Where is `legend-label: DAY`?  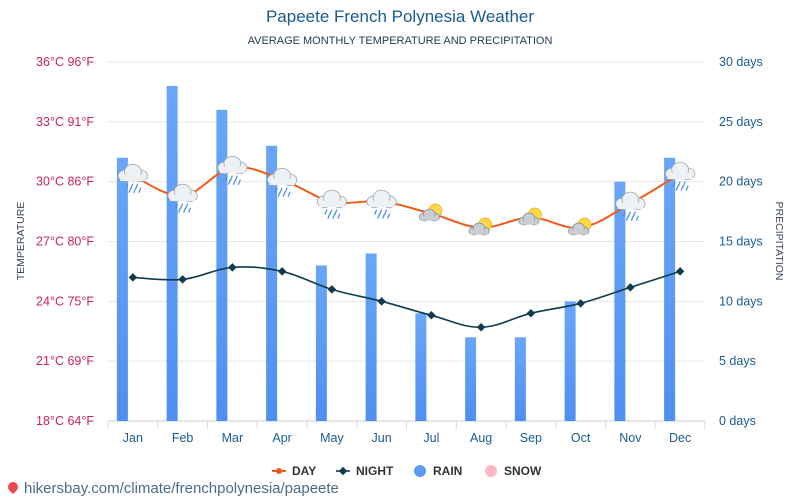 legend-label: DAY is located at coordinates (304, 471).